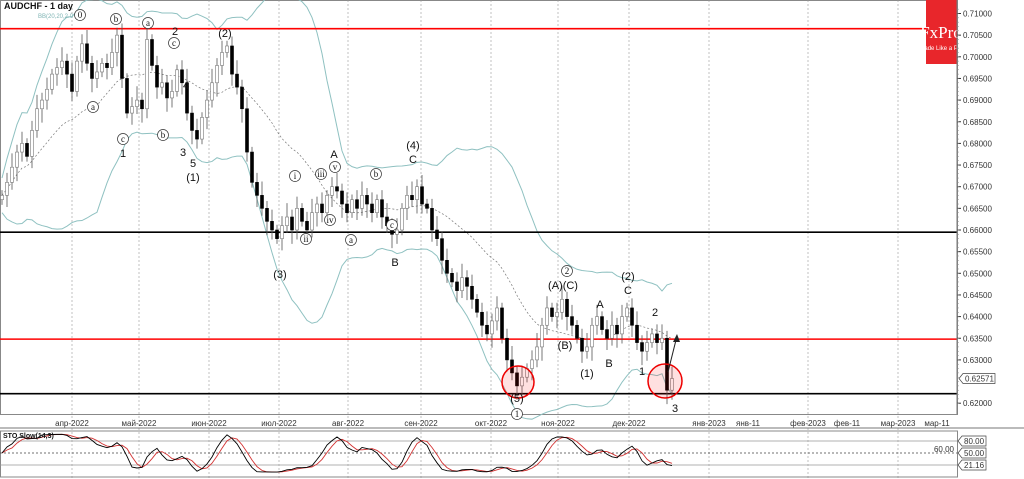 The width and height of the screenshot is (1024, 479). I want to click on wave-label: (A)(C), so click(563, 286).